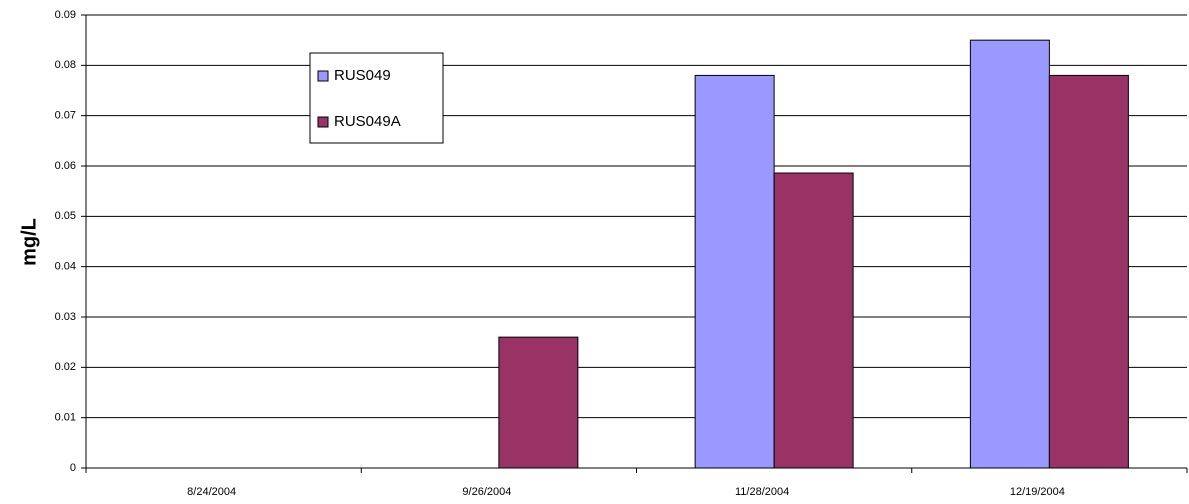 The image size is (1189, 504). What do you see at coordinates (376, 98) in the screenshot?
I see `legend-box` at bounding box center [376, 98].